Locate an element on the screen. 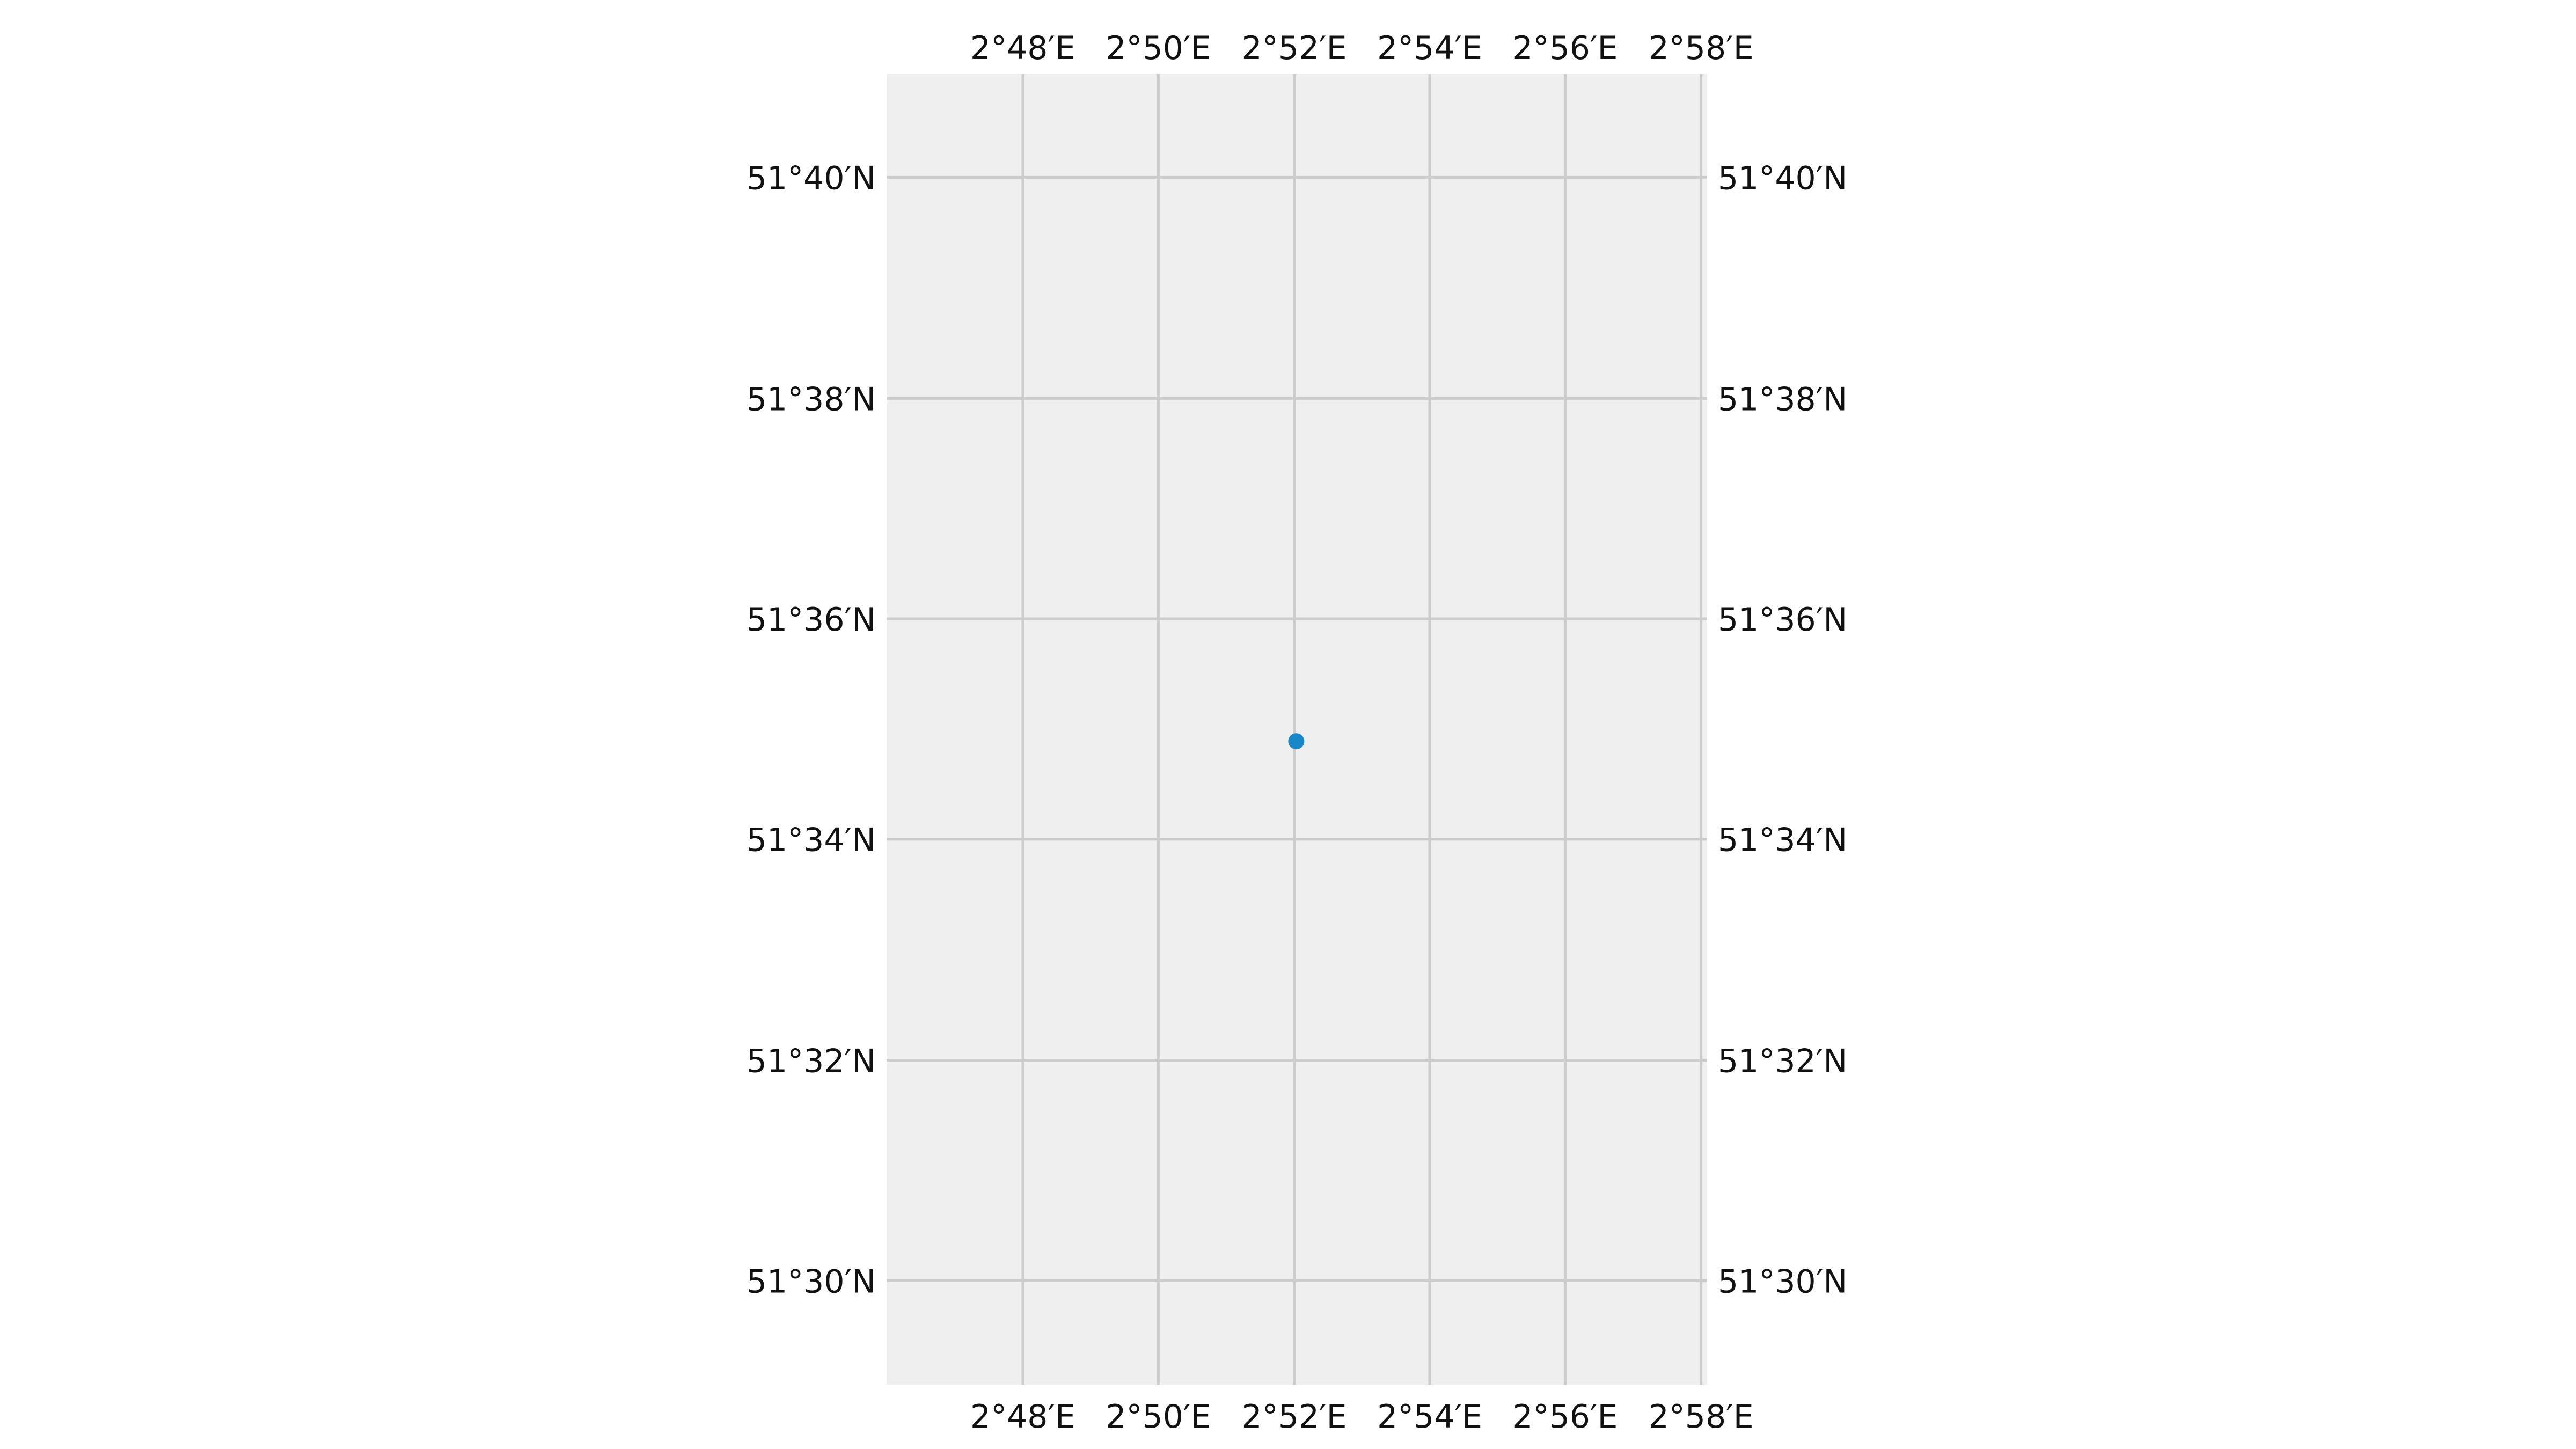  latitude-label-left: 51°36′N is located at coordinates (811, 620).